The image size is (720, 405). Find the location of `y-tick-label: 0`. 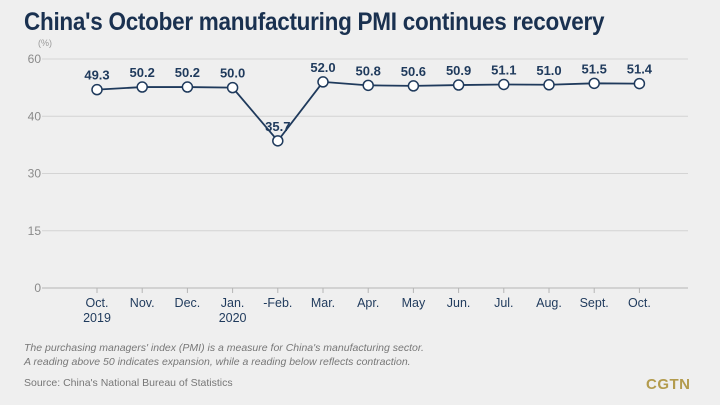

y-tick-label: 0 is located at coordinates (37, 288).